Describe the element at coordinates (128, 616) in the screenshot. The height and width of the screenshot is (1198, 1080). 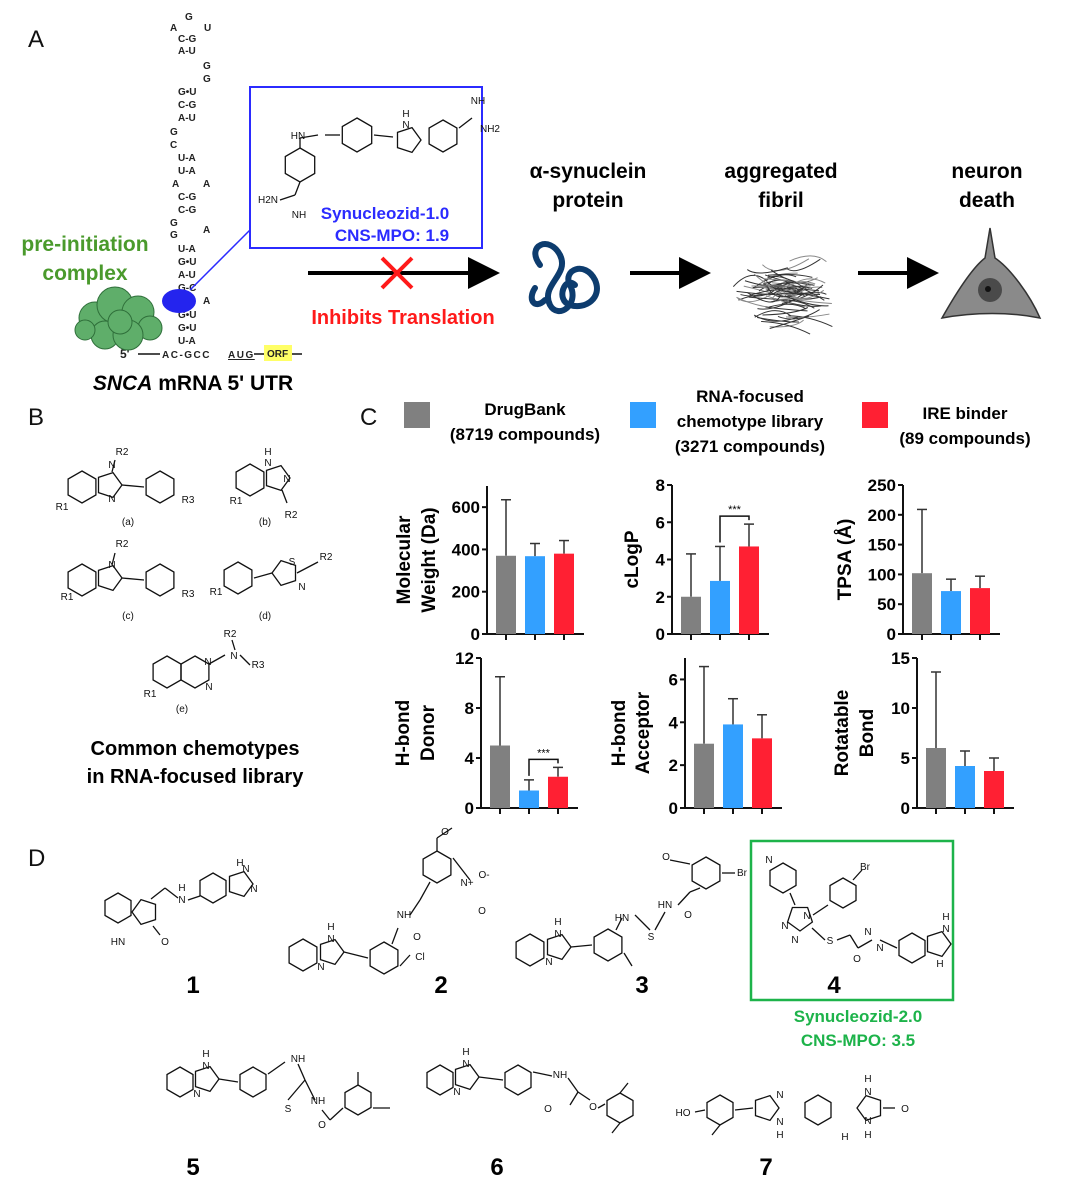
I see `chemotype-id: (c)` at that location.